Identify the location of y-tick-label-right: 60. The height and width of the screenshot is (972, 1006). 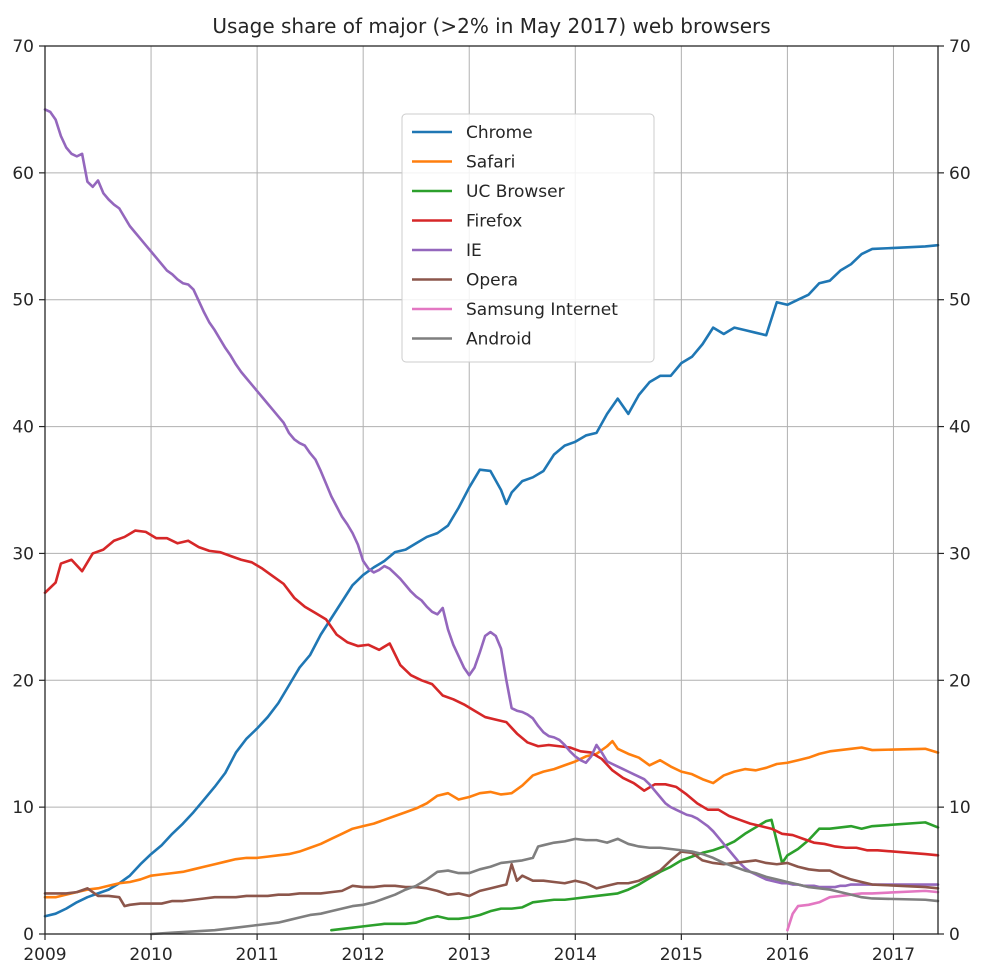
(960, 174).